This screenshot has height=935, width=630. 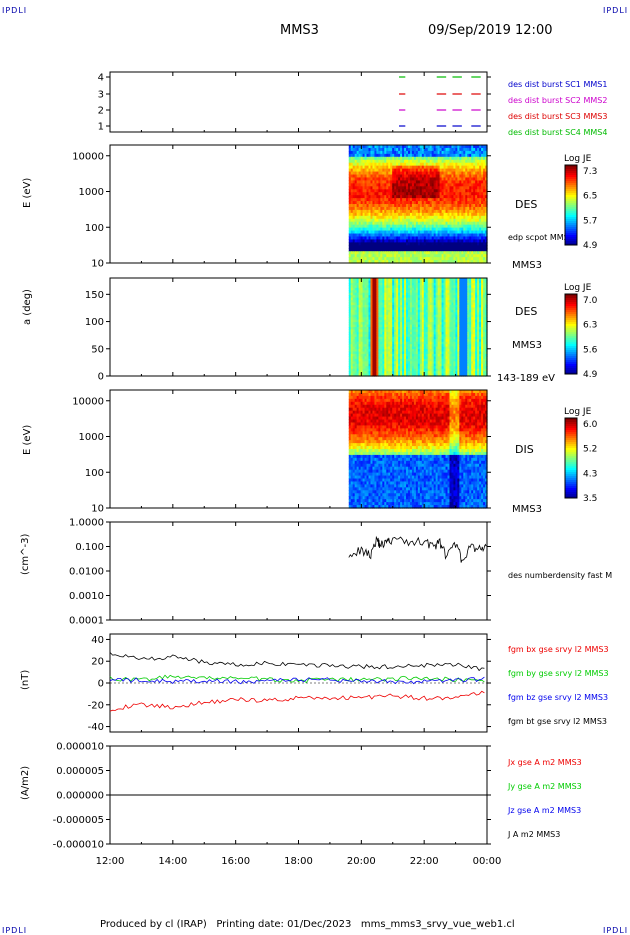 What do you see at coordinates (541, 237) in the screenshot?
I see `des-energy-scpot-label: edp scpot MMS3` at bounding box center [541, 237].